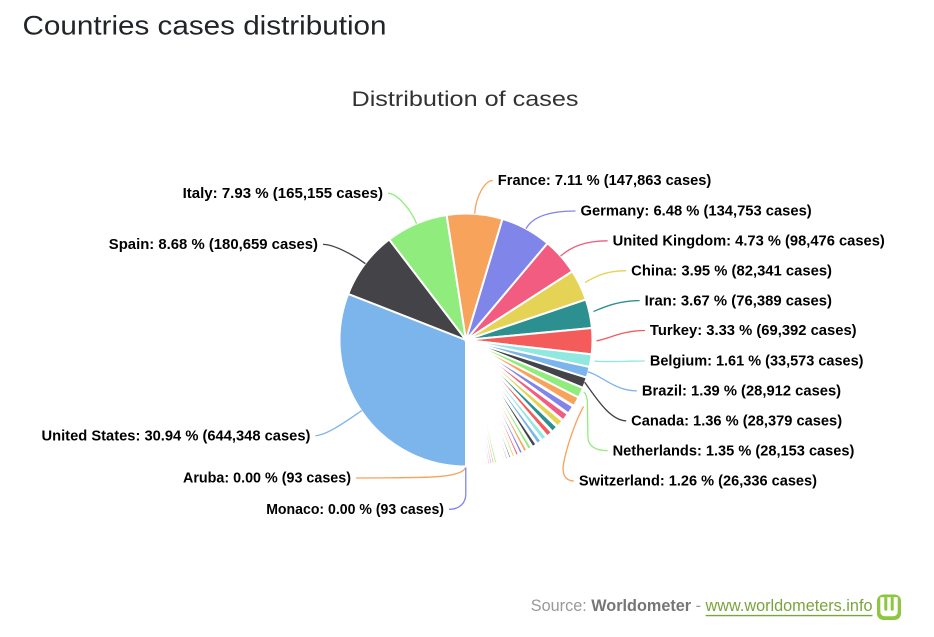 This screenshot has height=637, width=934. I want to click on svg-text: Monaco: 0.00 % (93 cases), so click(355, 510).